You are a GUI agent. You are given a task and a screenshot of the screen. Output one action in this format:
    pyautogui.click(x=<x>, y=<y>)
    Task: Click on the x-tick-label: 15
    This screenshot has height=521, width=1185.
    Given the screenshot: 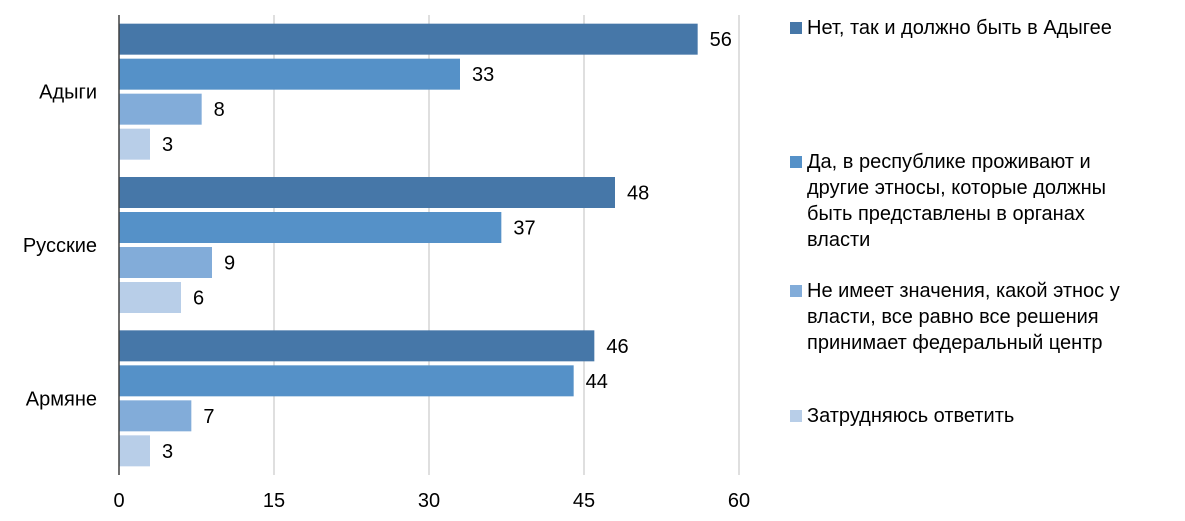 What is the action you would take?
    pyautogui.click(x=274, y=501)
    